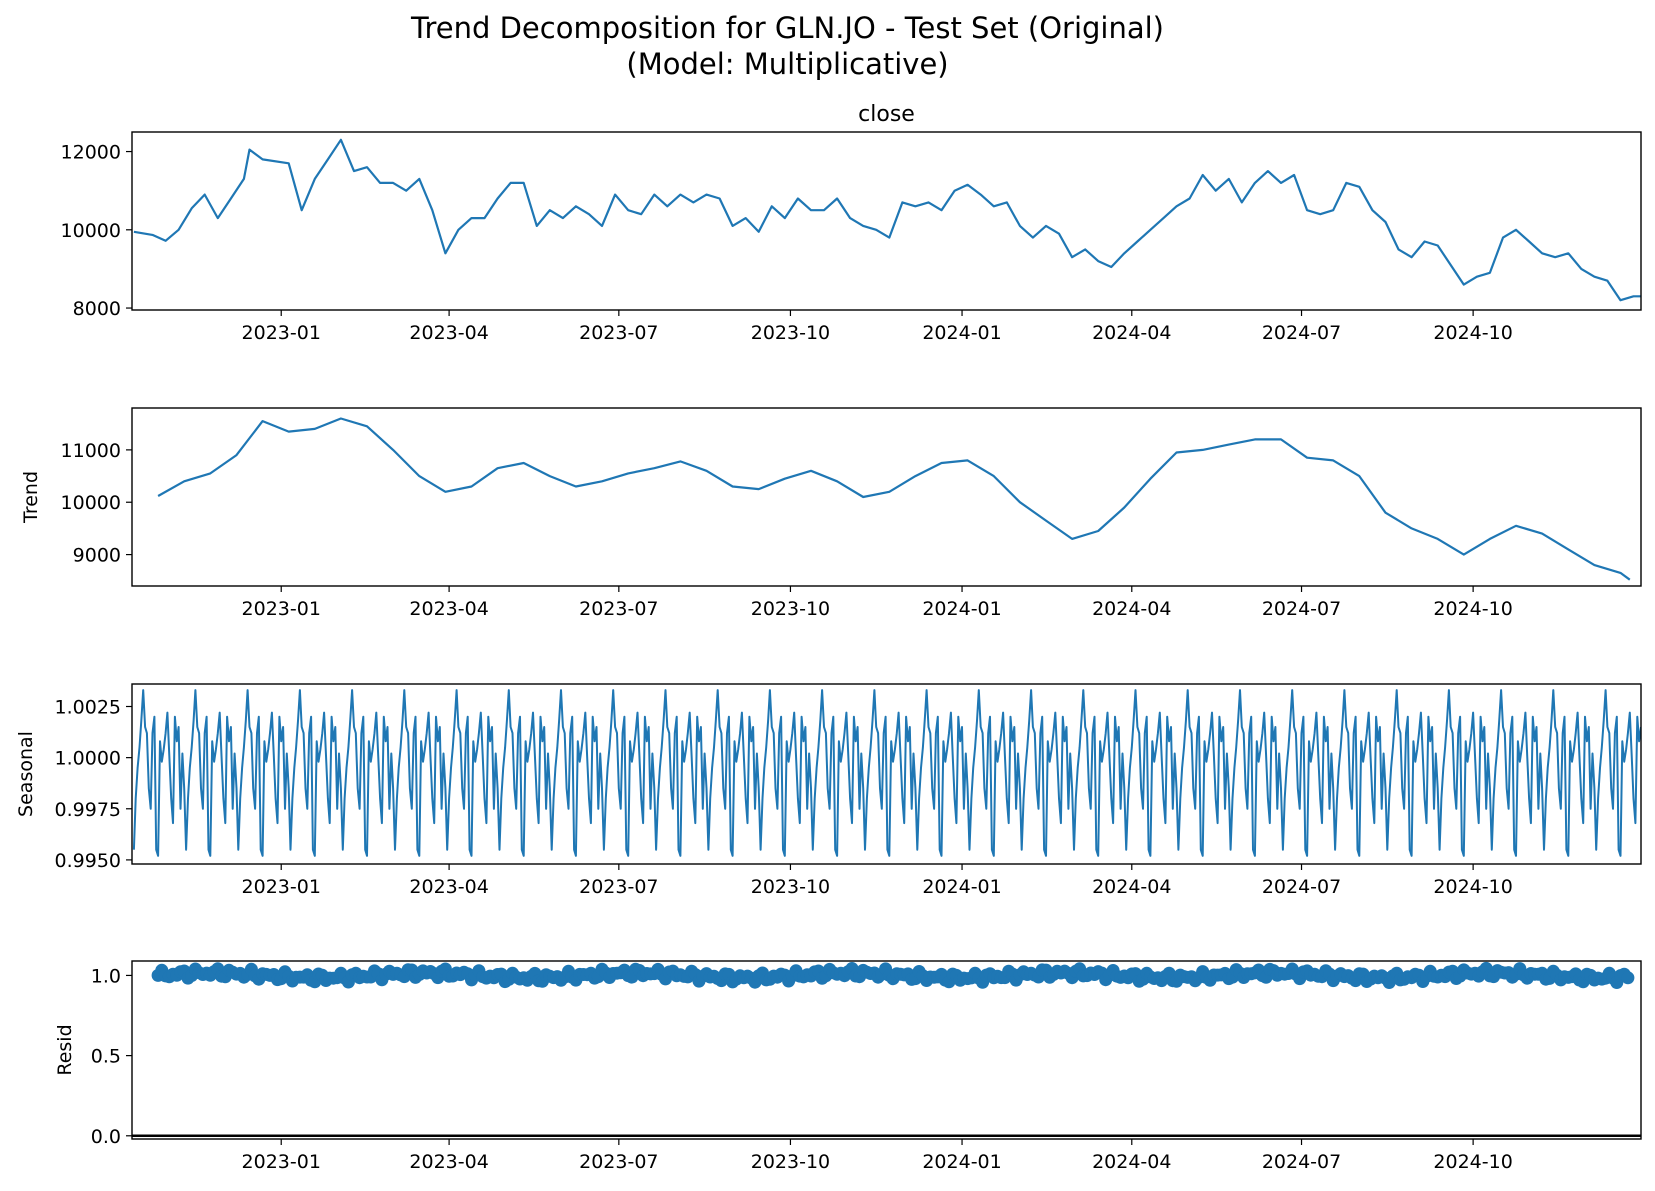  Describe the element at coordinates (106, 1137) in the screenshot. I see `y-tick-label: 0.0` at that location.